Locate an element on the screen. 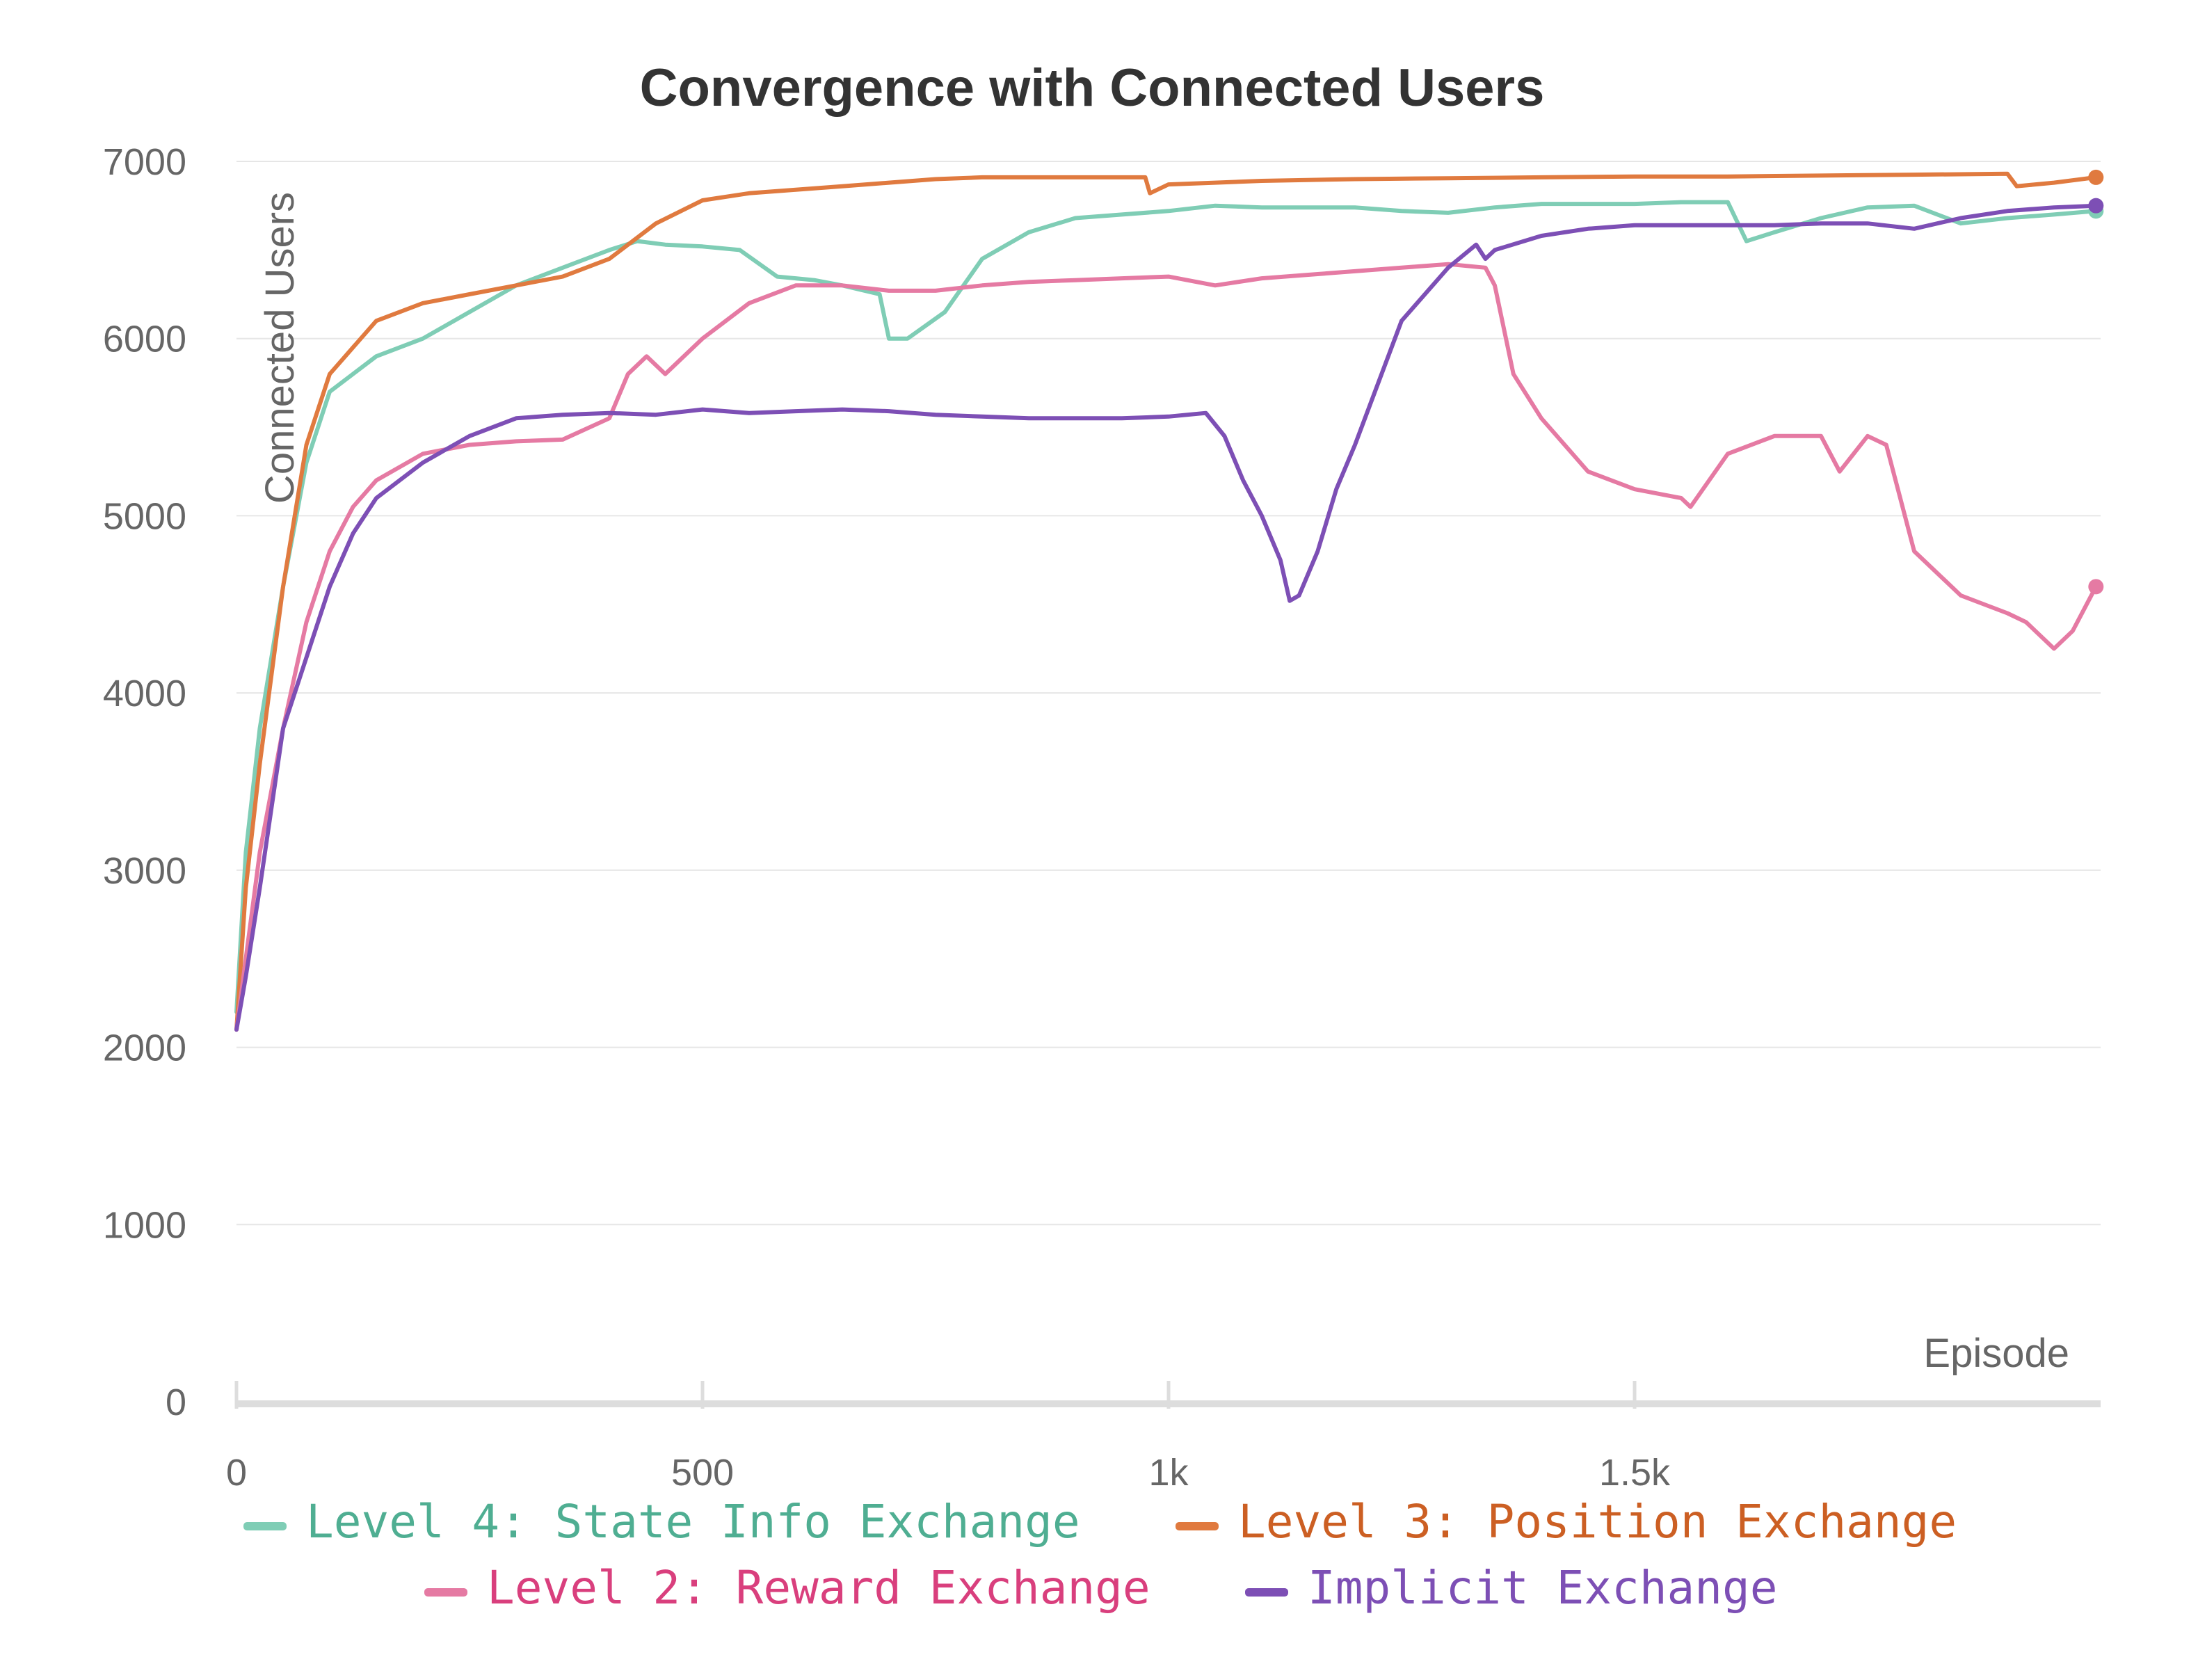  x-tick-label: 1k is located at coordinates (1168, 1473).